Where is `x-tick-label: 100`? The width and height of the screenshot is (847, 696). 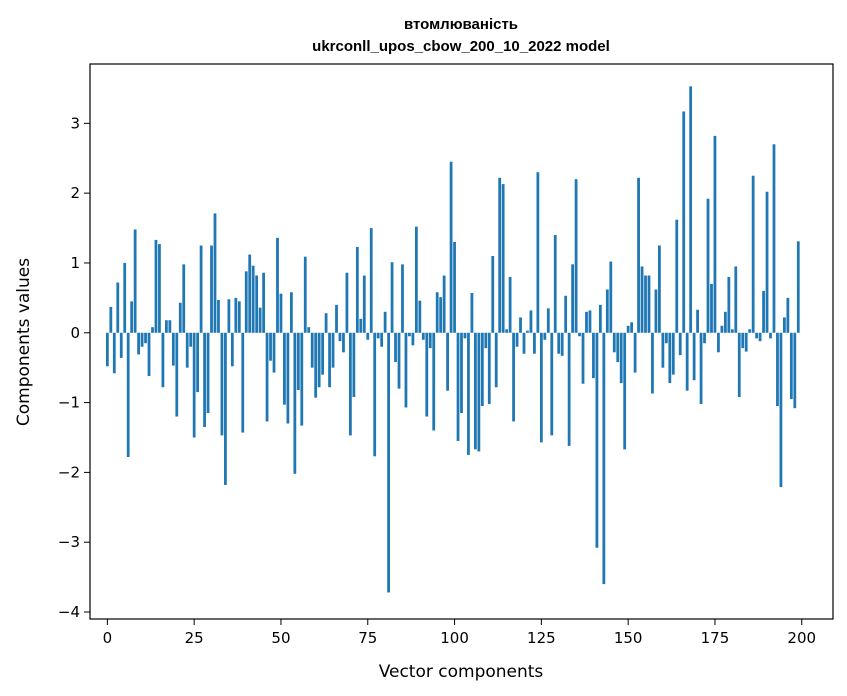
x-tick-label: 100 is located at coordinates (454, 638).